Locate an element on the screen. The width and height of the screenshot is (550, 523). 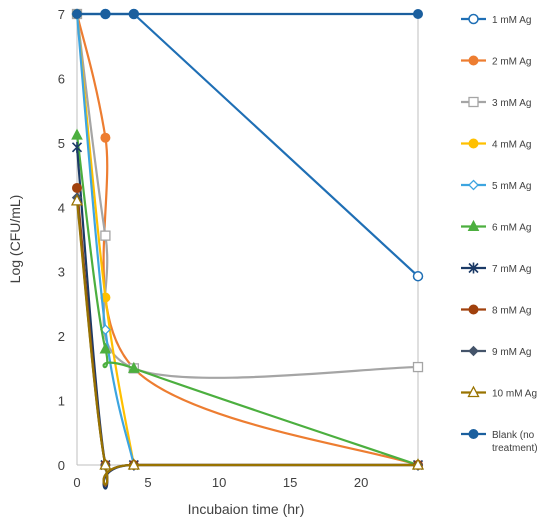
y-tick-label: 7 is located at coordinates (61, 14).